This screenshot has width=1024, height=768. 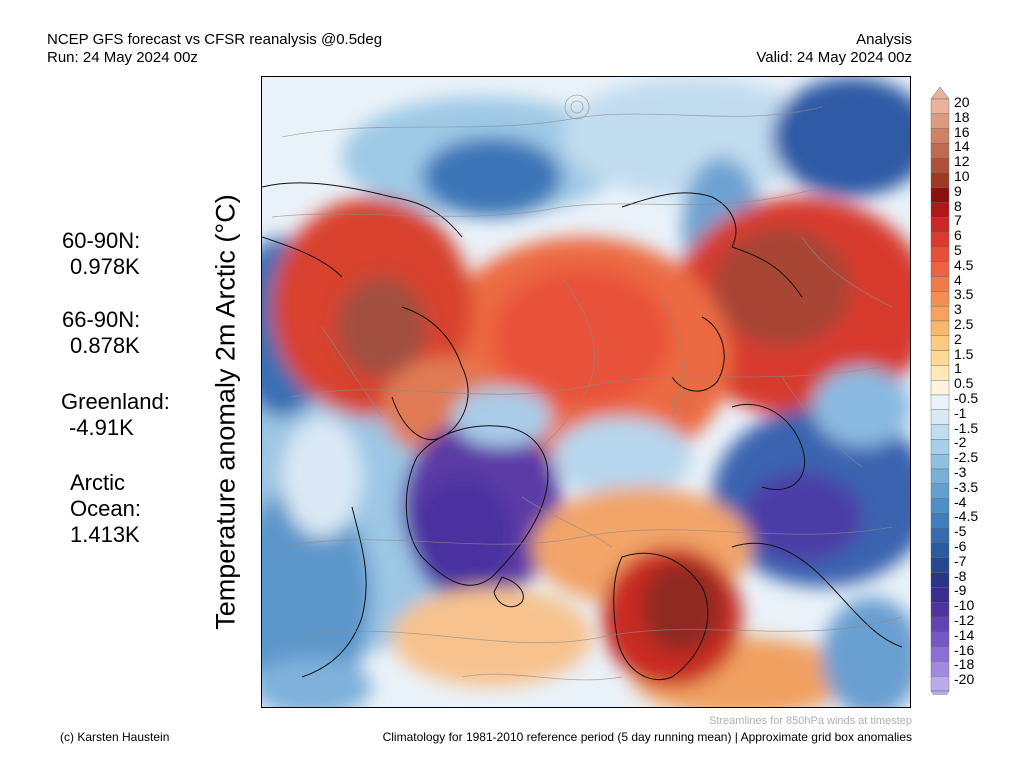 I want to click on colorbar-tick-label: -16, so click(x=964, y=649).